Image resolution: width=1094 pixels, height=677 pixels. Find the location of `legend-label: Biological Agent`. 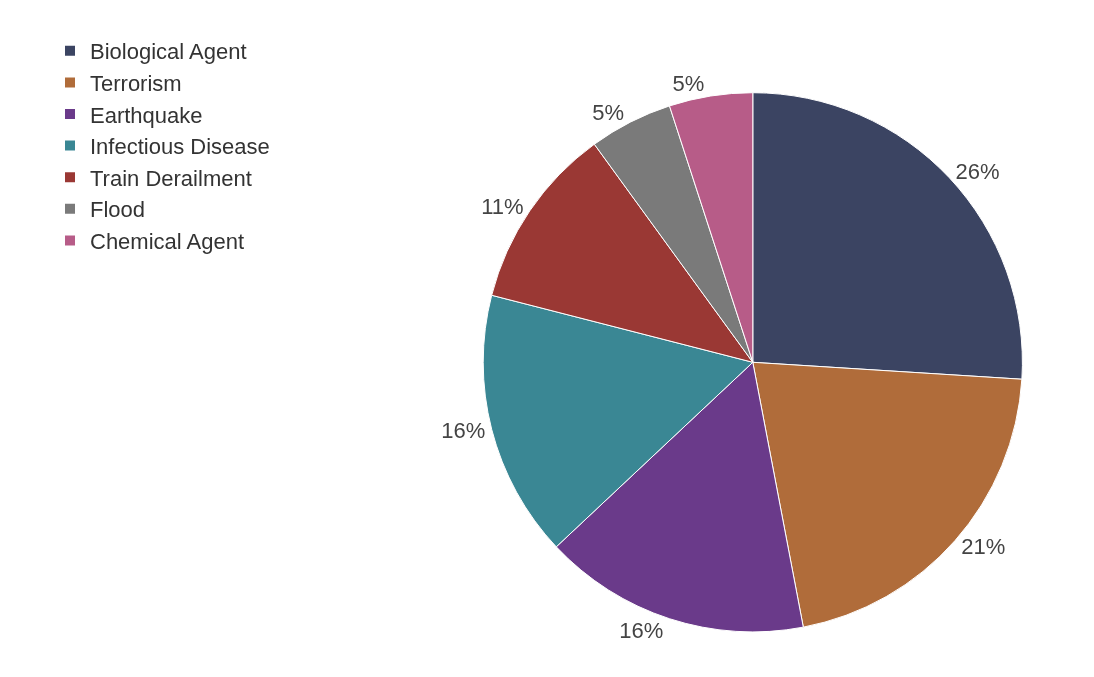

legend-label: Biological Agent is located at coordinates (168, 52).